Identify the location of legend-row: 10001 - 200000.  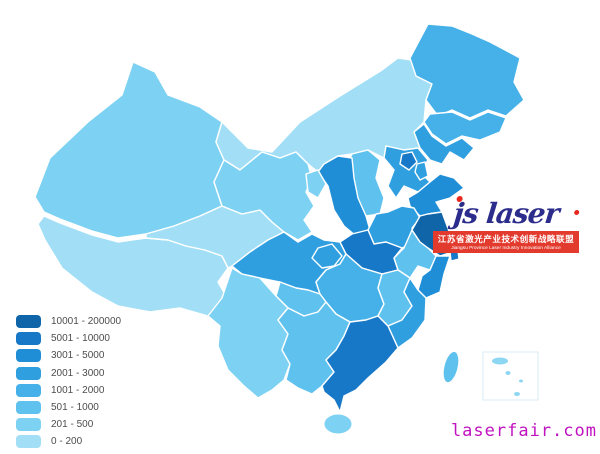
(68, 321).